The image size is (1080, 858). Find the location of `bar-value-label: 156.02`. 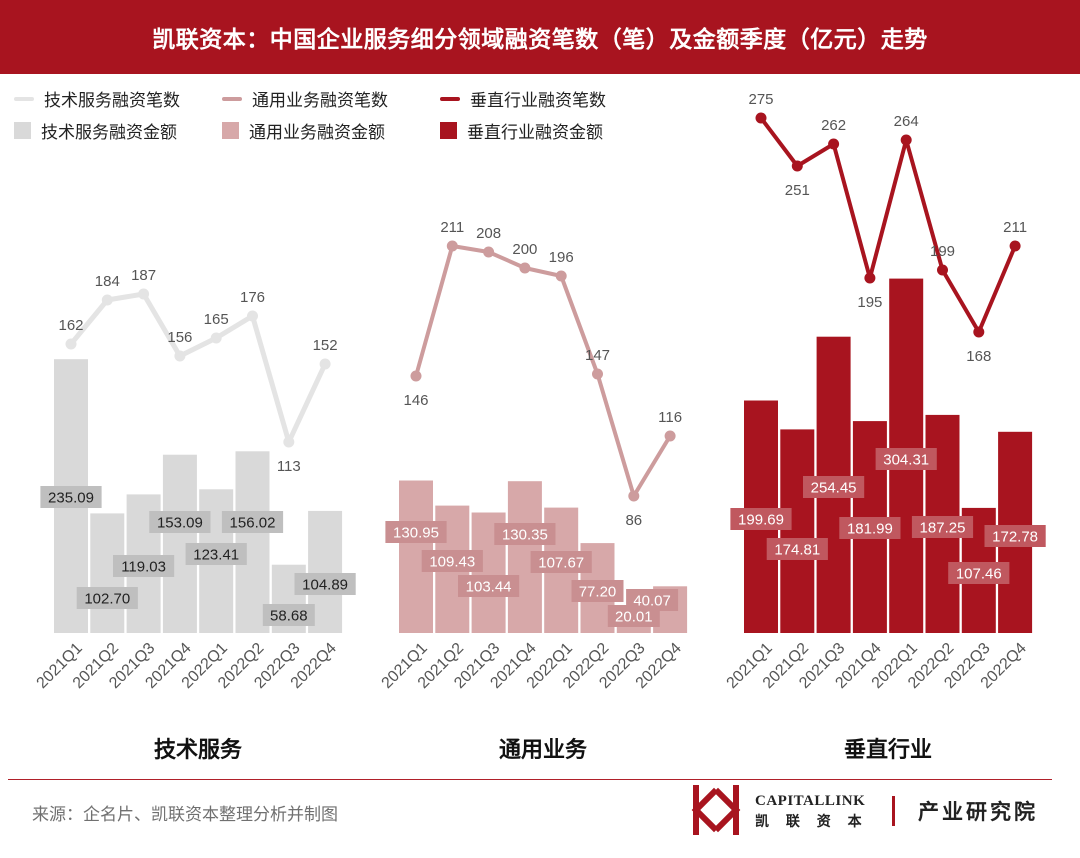

bar-value-label: 156.02 is located at coordinates (253, 523).